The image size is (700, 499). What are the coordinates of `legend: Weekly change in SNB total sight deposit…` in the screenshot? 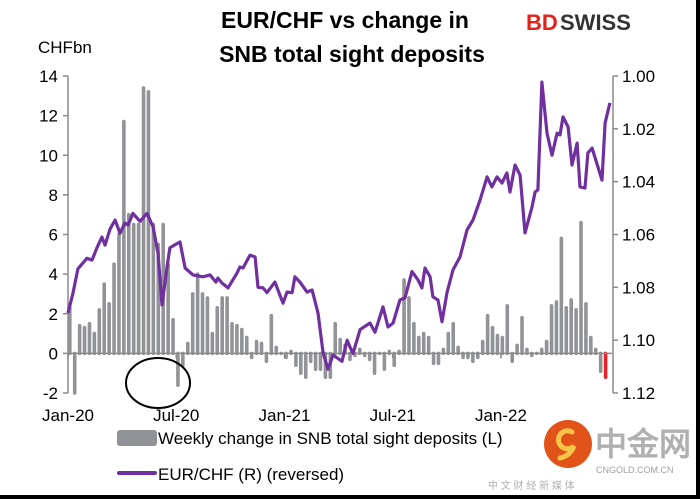 It's located at (310, 456).